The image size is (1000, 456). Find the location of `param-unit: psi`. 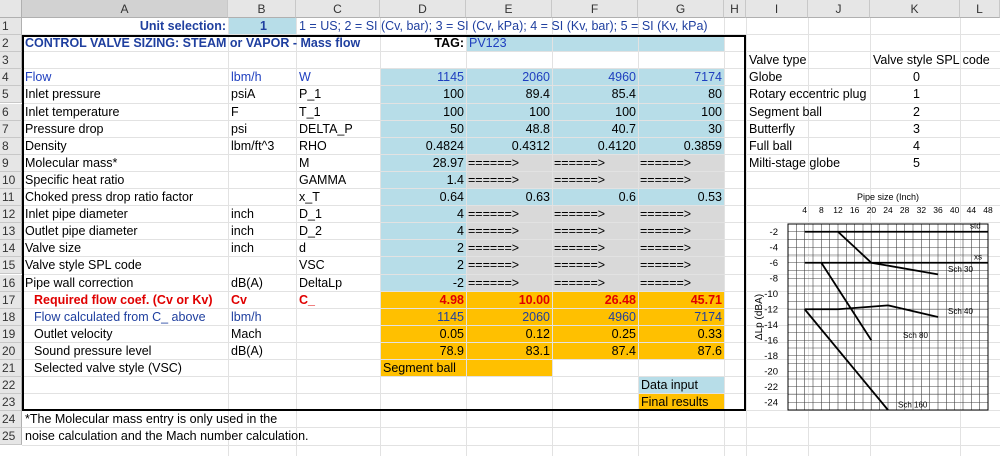

param-unit: psi is located at coordinates (239, 128).